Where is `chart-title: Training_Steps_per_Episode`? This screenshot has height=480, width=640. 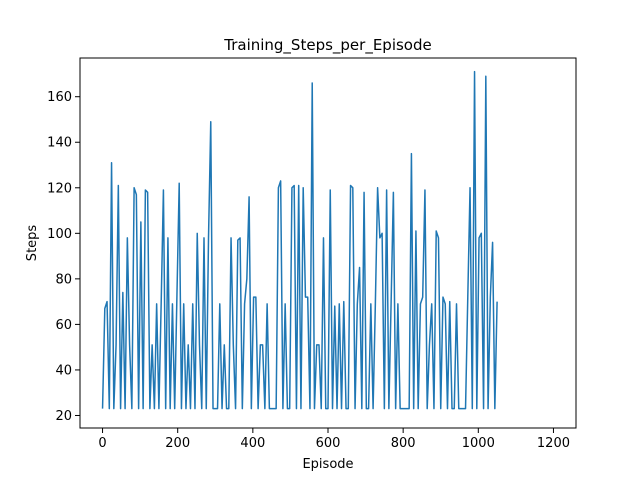
chart-title: Training_Steps_per_Episode is located at coordinates (327, 45).